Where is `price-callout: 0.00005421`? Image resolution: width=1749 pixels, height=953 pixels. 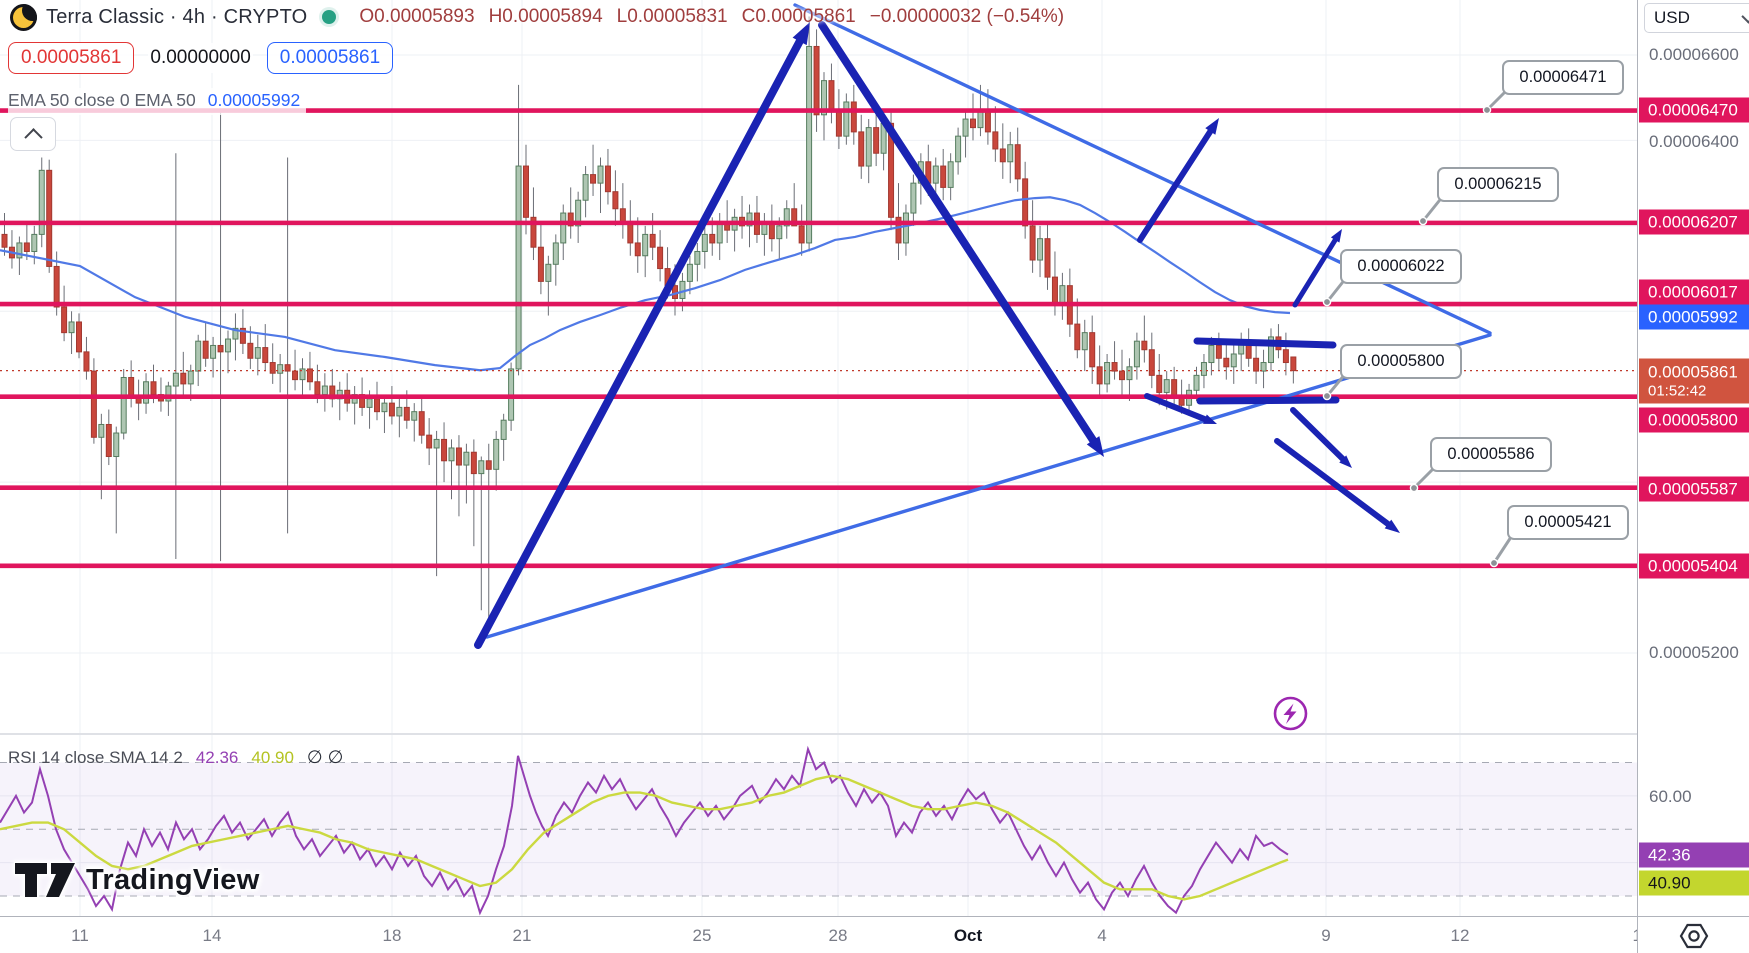
price-callout: 0.00005421 is located at coordinates (1568, 522).